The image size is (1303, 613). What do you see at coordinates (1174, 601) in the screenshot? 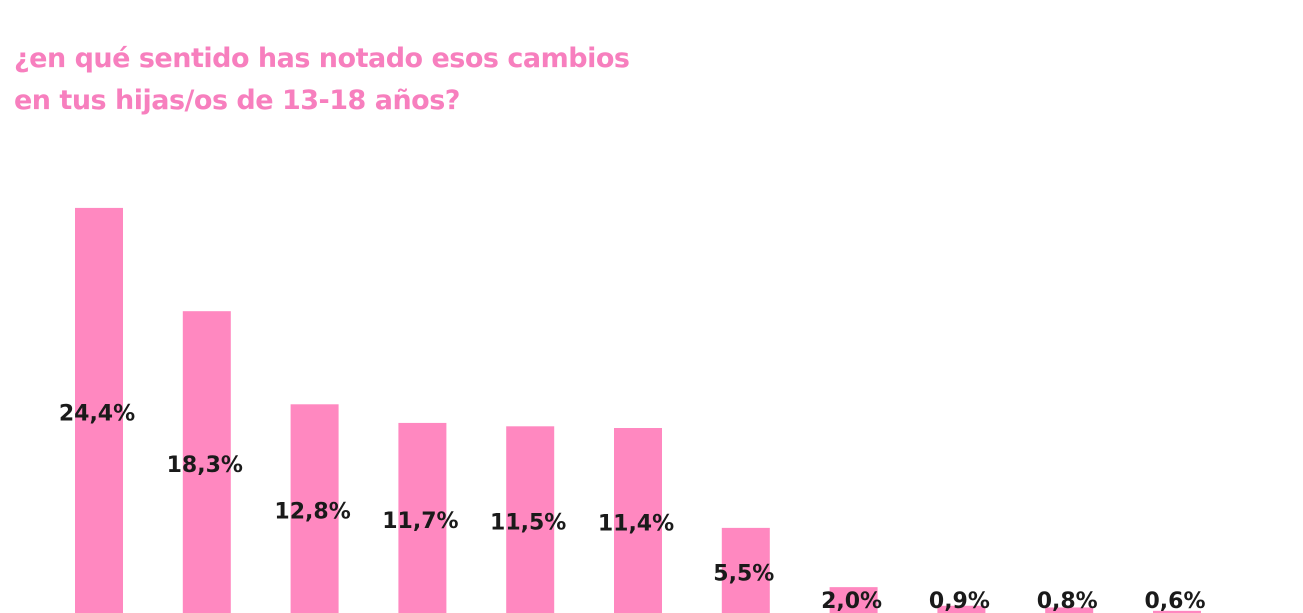
I see `value-label: 0,6%` at bounding box center [1174, 601].